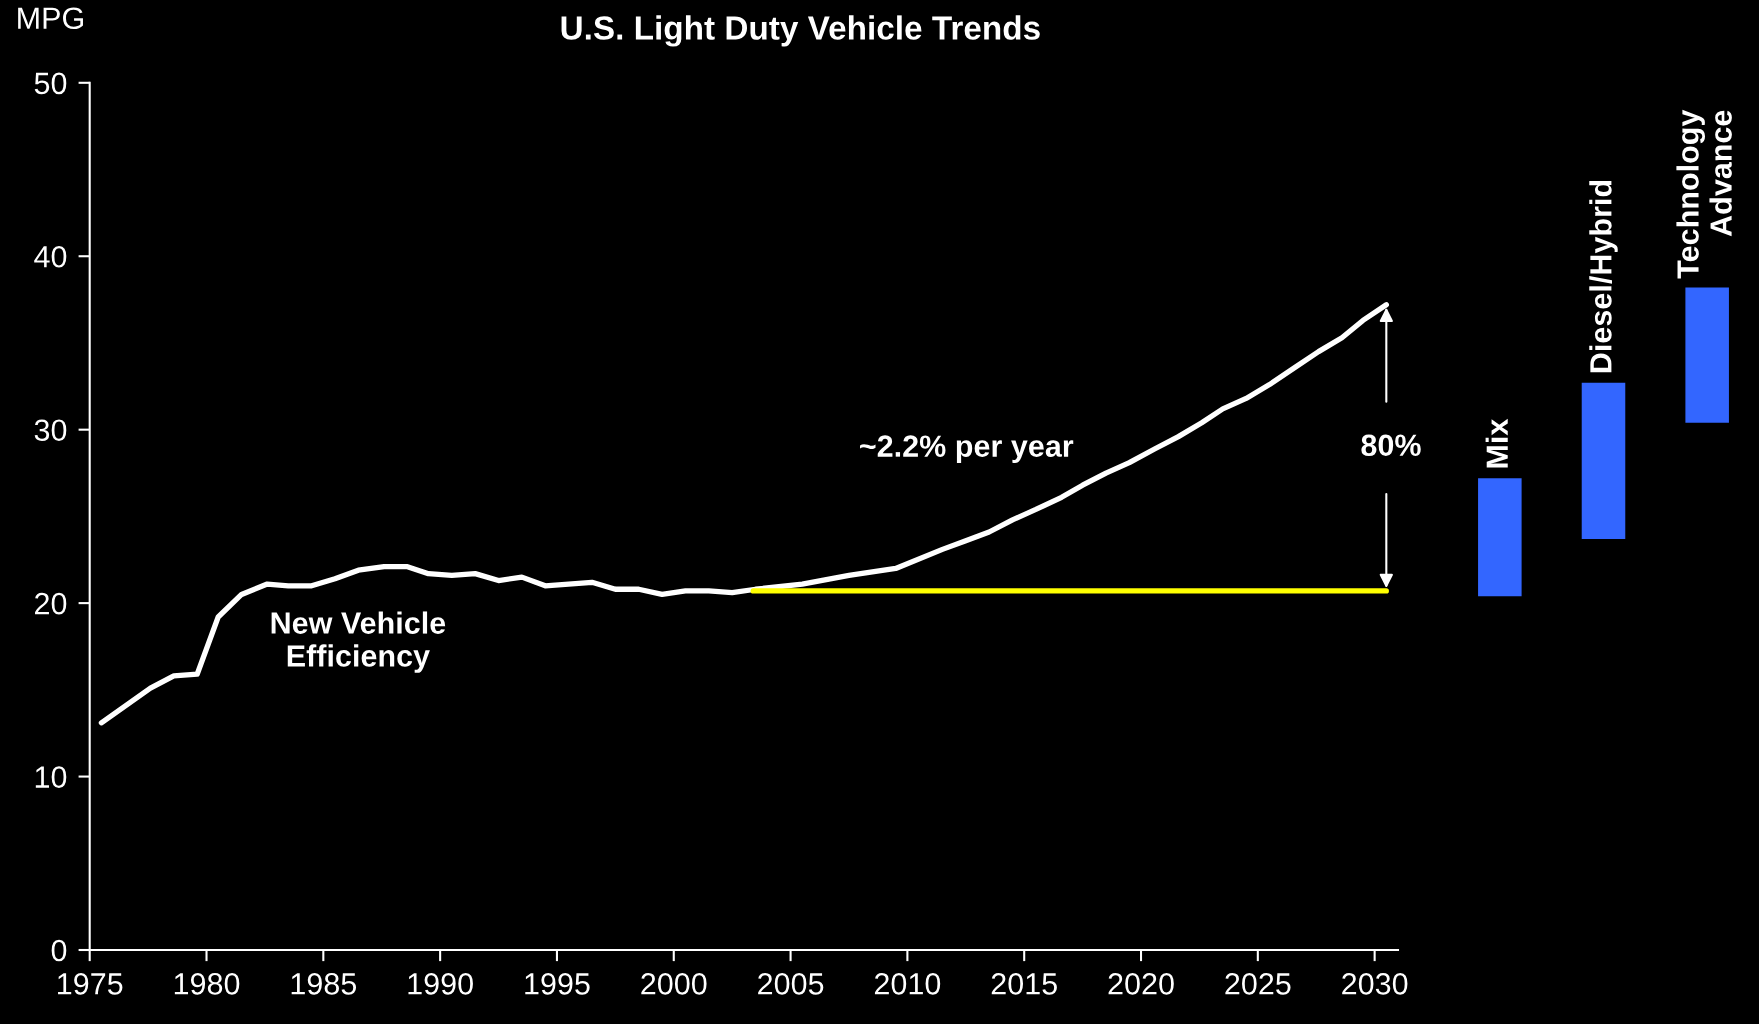 This screenshot has width=1759, height=1024. What do you see at coordinates (358, 642) in the screenshot?
I see `series-label: New Vehicle Efficiency` at bounding box center [358, 642].